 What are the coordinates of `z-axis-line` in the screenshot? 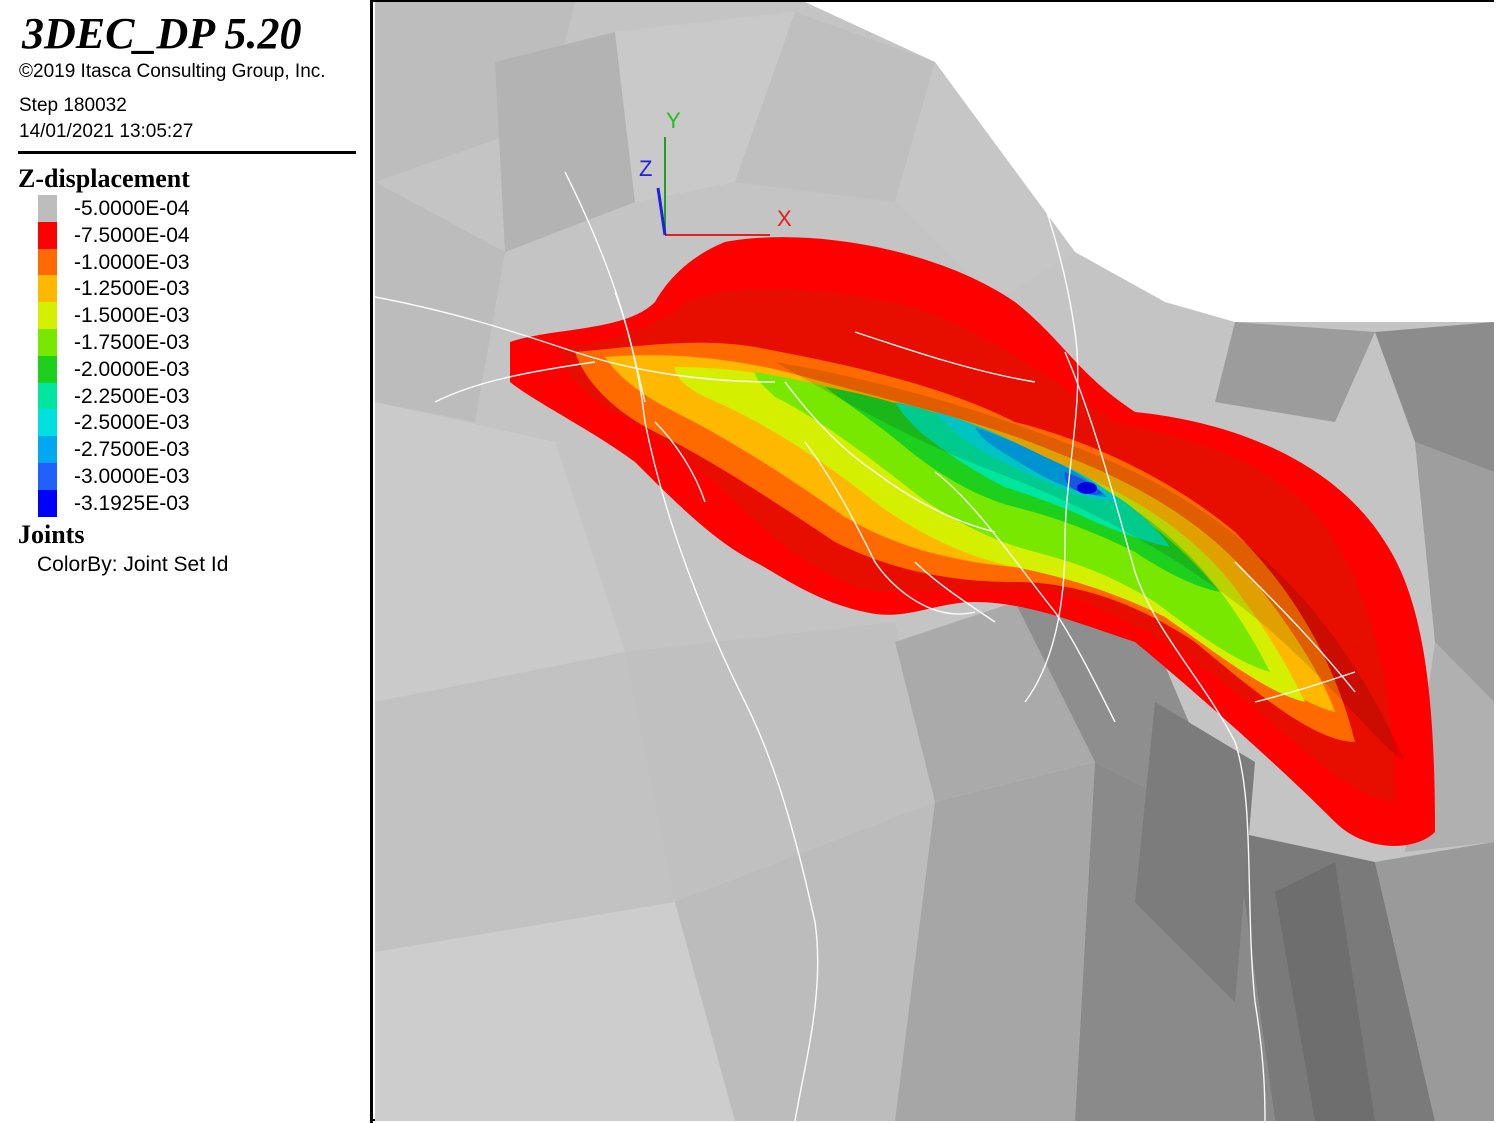 It's located at (661, 211).